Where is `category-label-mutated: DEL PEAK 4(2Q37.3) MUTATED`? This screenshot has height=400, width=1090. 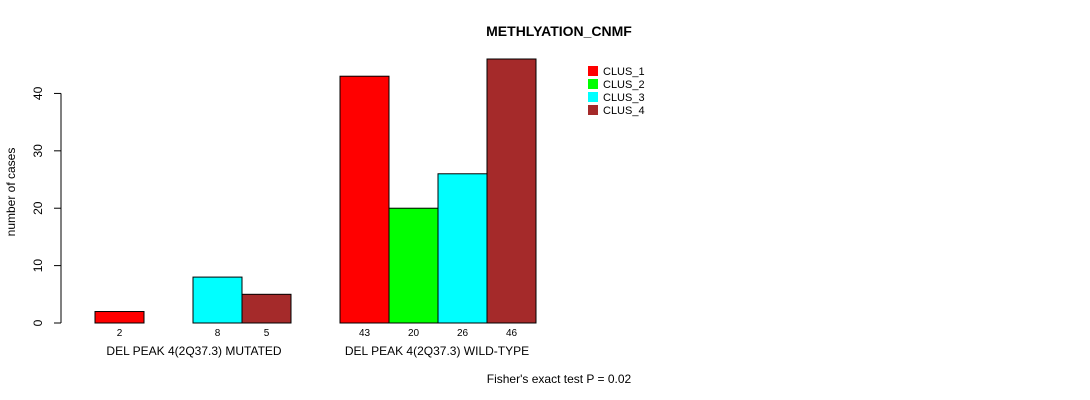 category-label-mutated: DEL PEAK 4(2Q37.3) MUTATED is located at coordinates (193, 351).